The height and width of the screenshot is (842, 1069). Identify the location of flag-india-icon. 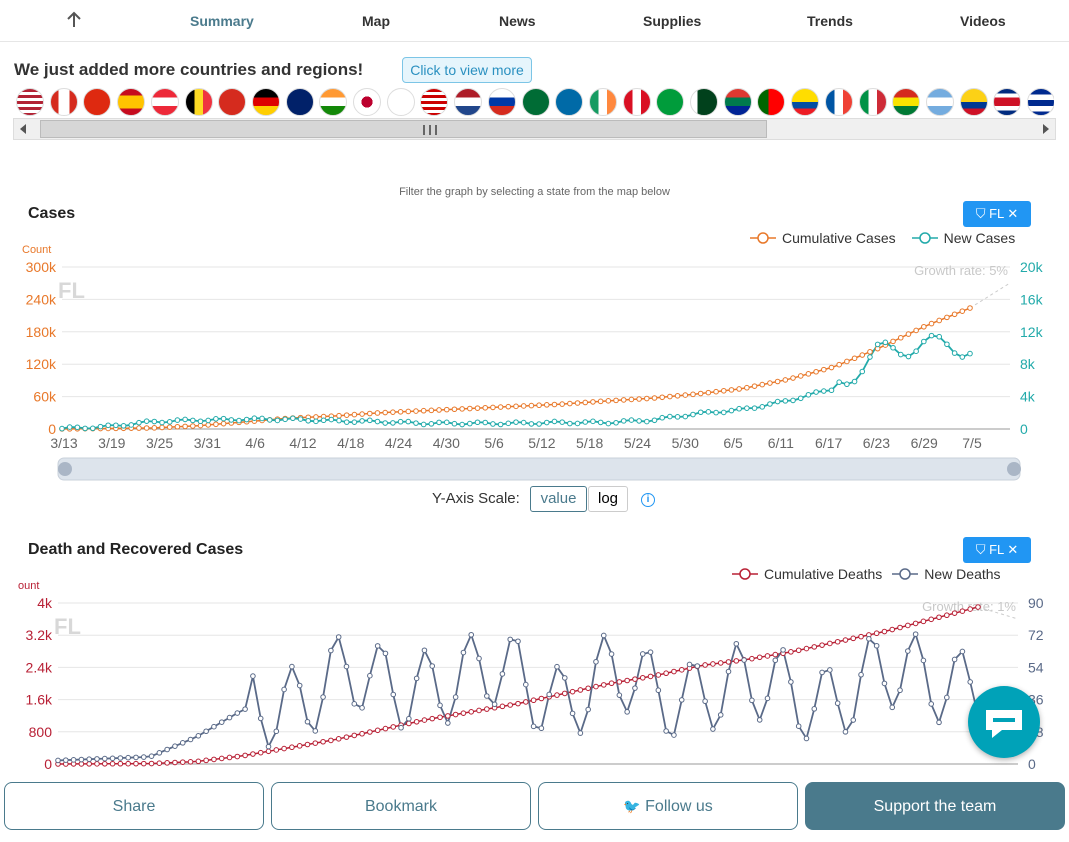
(333, 102).